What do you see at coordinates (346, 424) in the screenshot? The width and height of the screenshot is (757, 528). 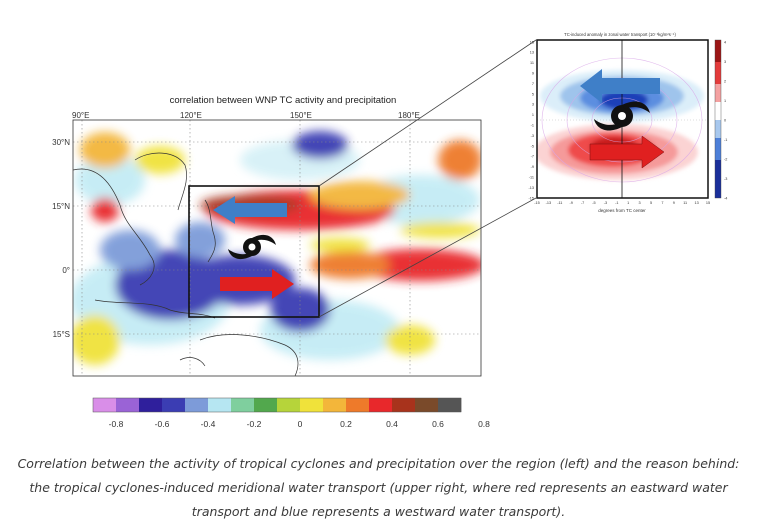 I see `colorbar-tick-label: 0.2` at bounding box center [346, 424].